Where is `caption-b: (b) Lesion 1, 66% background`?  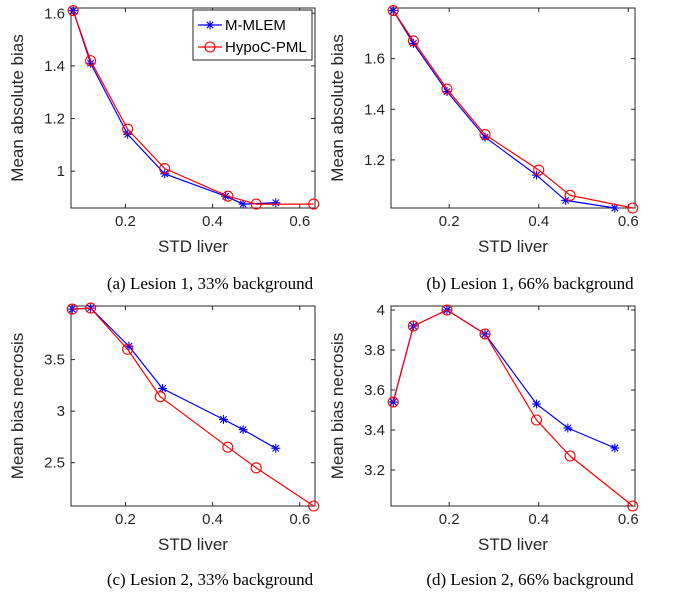 caption-b: (b) Lesion 1, 66% background is located at coordinates (530, 283).